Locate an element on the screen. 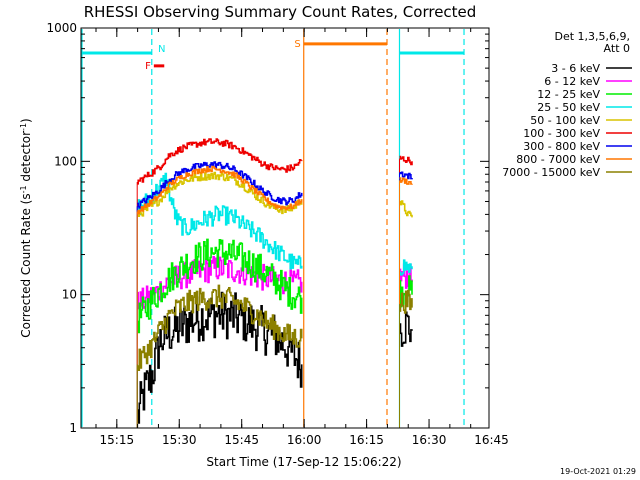  y-tick-label: 10 is located at coordinates (69, 295).